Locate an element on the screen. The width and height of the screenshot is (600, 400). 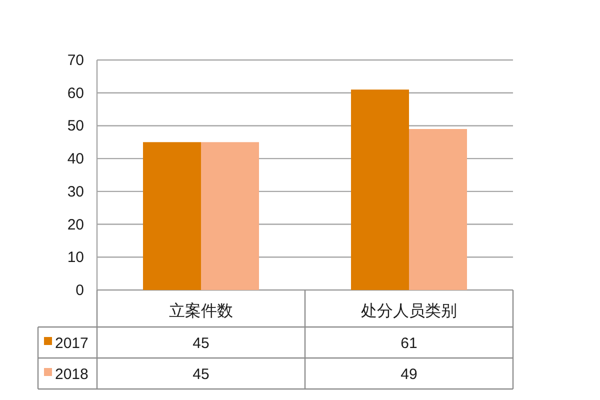
y-tick-label: 20 is located at coordinates (75, 225).